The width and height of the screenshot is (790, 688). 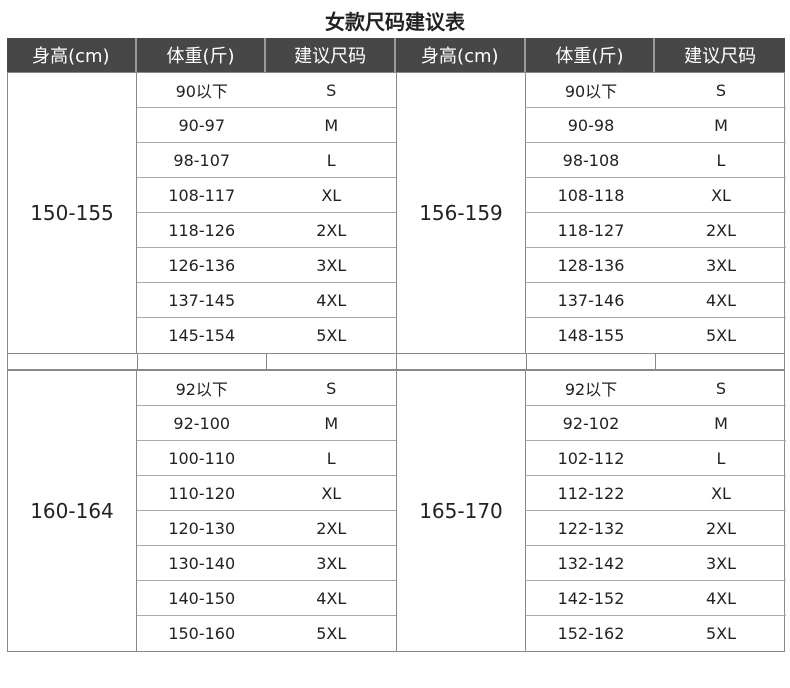 What do you see at coordinates (266, 335) in the screenshot?
I see `table-row: 145-154 5XL` at bounding box center [266, 335].